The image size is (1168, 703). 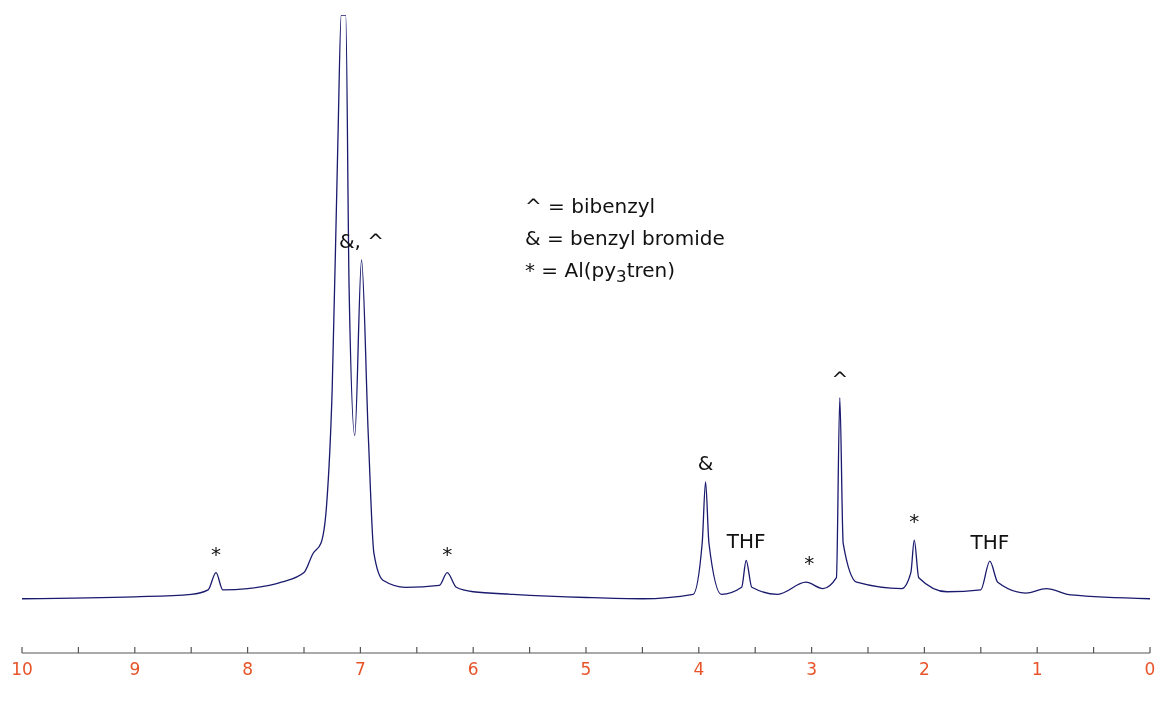 What do you see at coordinates (22, 669) in the screenshot?
I see `x-tick-label: 10` at bounding box center [22, 669].